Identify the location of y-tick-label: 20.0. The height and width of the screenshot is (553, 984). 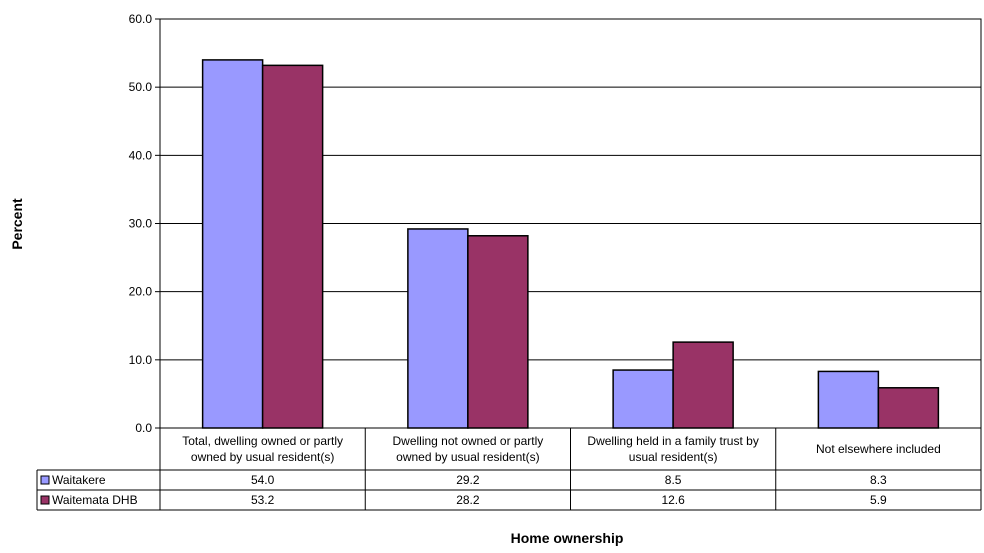
(141, 292).